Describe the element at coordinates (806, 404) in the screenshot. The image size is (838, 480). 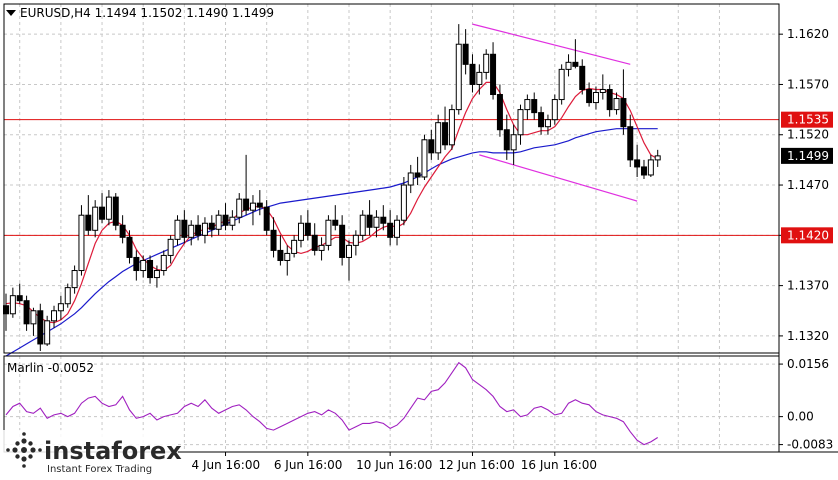
I see `indicator-axis: 0.0156 0.00 -0.0083` at that location.